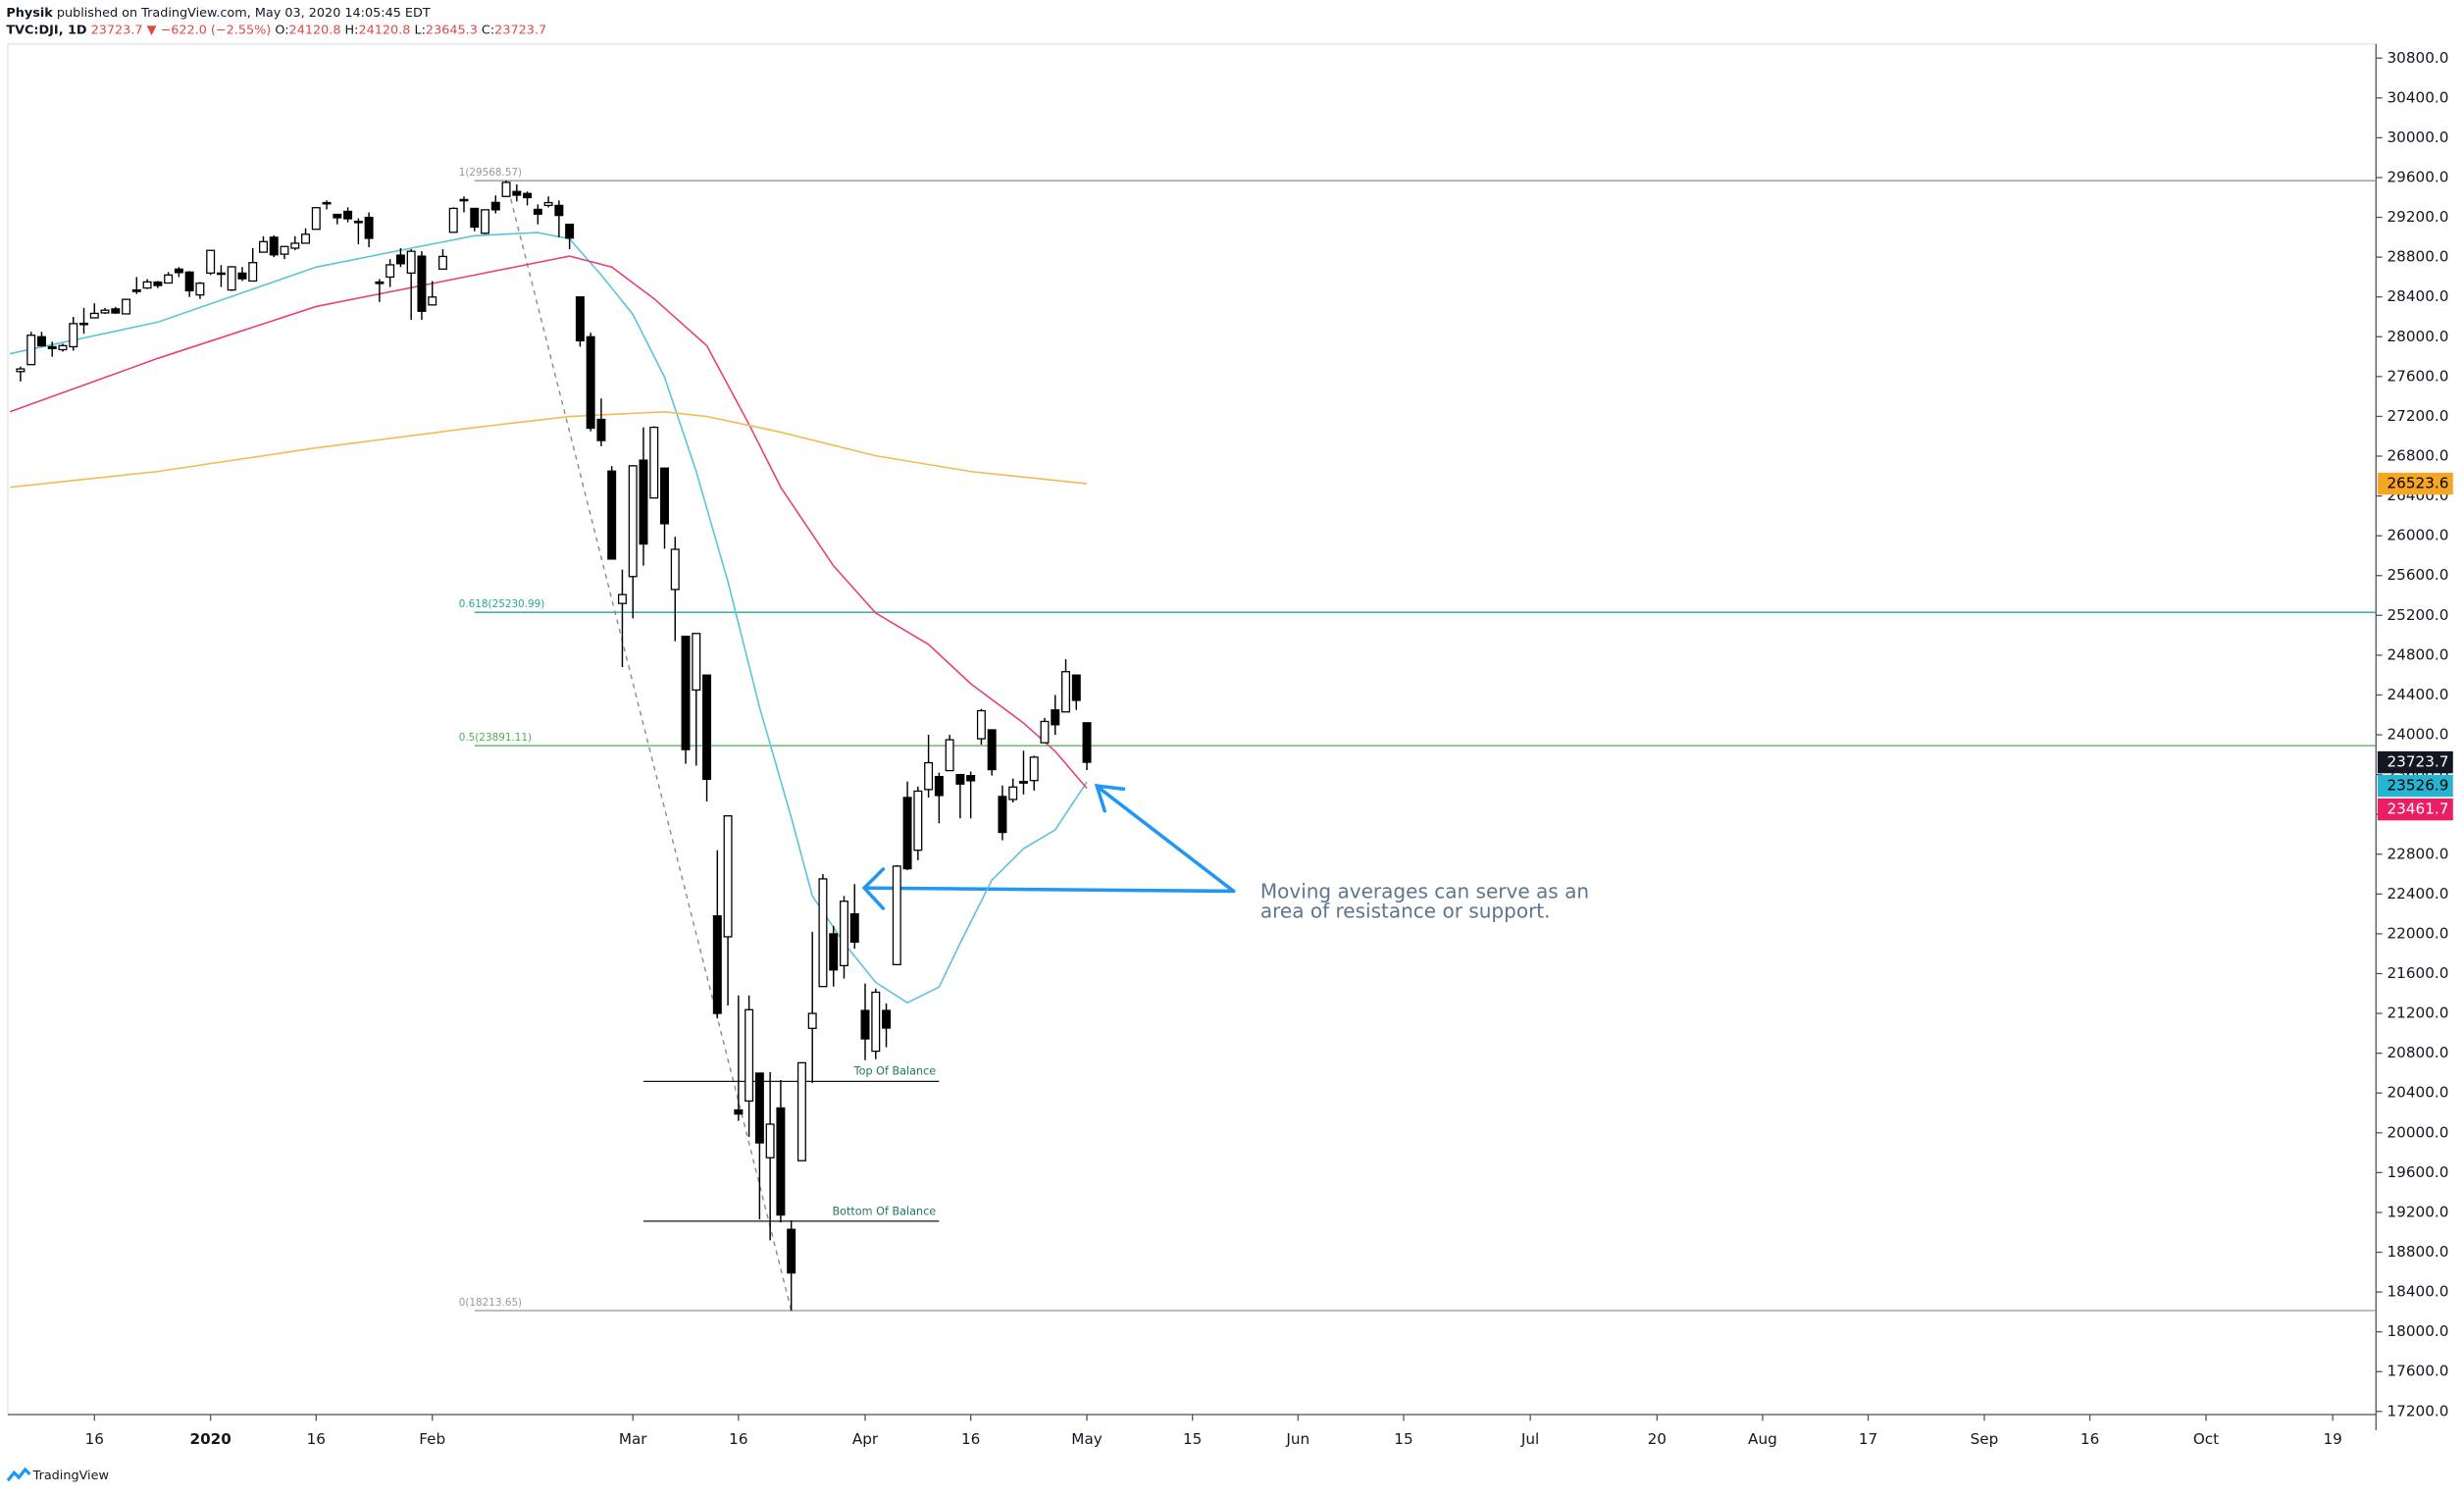 This screenshot has height=1495, width=2464. I want to click on annotation-text: area of resistance or support., so click(1405, 912).